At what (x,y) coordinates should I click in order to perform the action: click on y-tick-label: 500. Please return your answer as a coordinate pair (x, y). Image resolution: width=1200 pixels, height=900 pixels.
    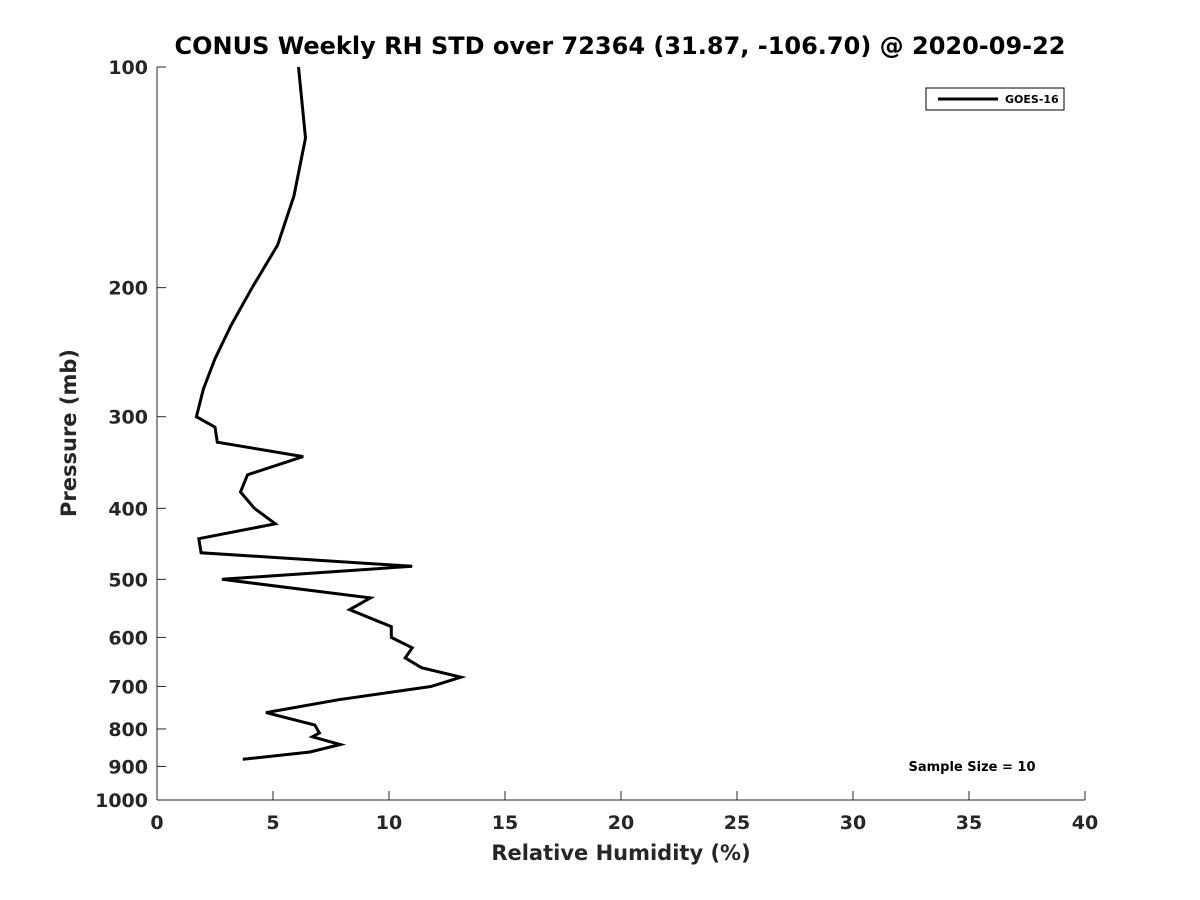
    Looking at the image, I should click on (128, 580).